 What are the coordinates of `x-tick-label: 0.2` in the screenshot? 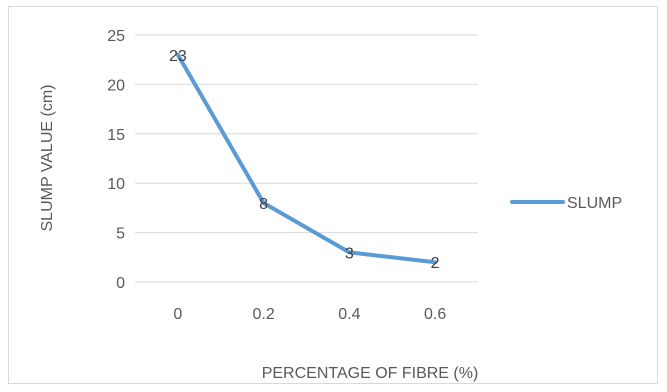 It's located at (264, 314).